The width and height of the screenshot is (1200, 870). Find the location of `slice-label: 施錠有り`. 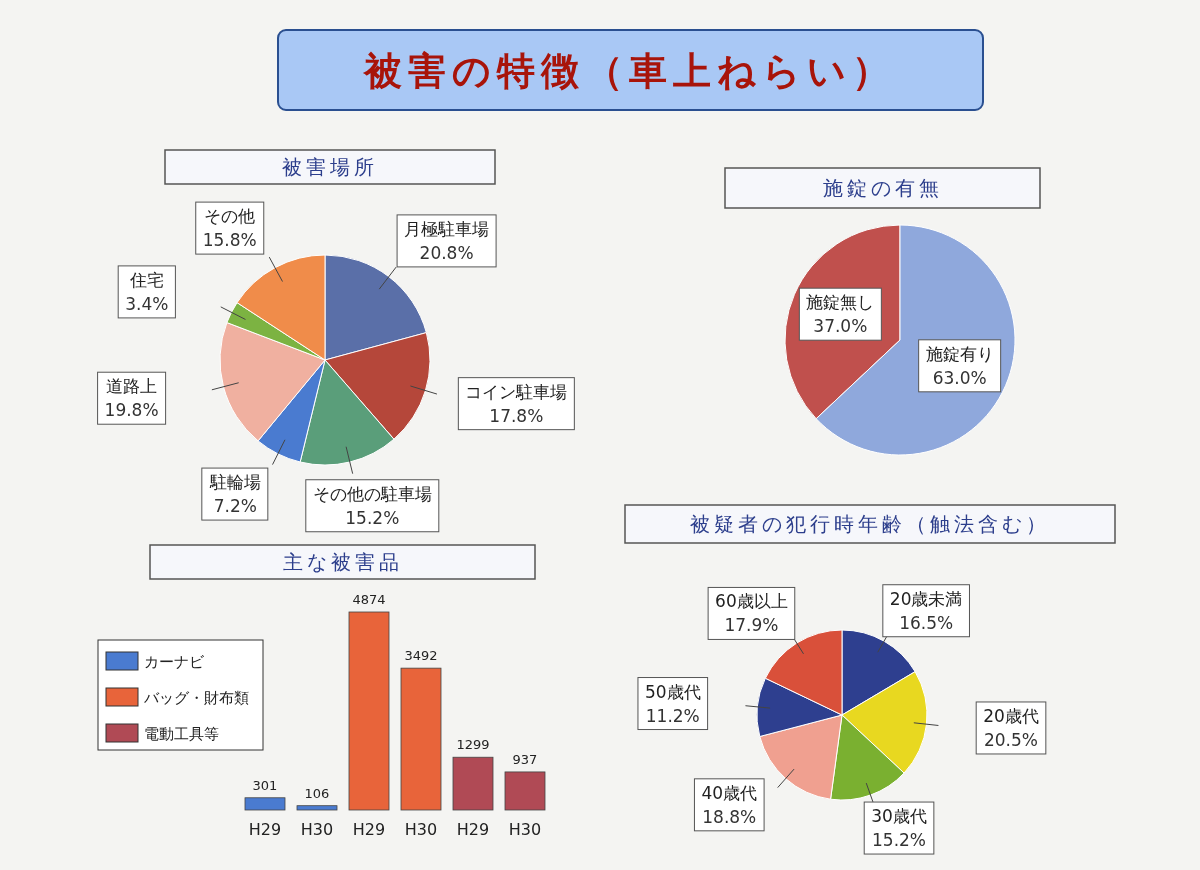

slice-label: 施錠有り is located at coordinates (959, 353).